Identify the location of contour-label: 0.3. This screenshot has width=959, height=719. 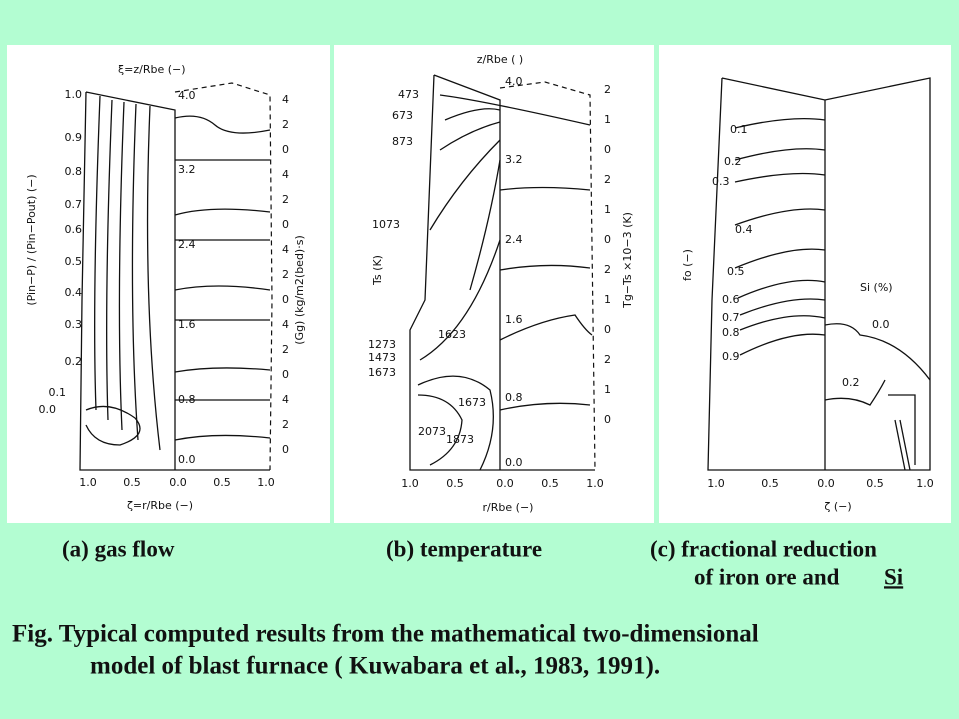
(721, 181).